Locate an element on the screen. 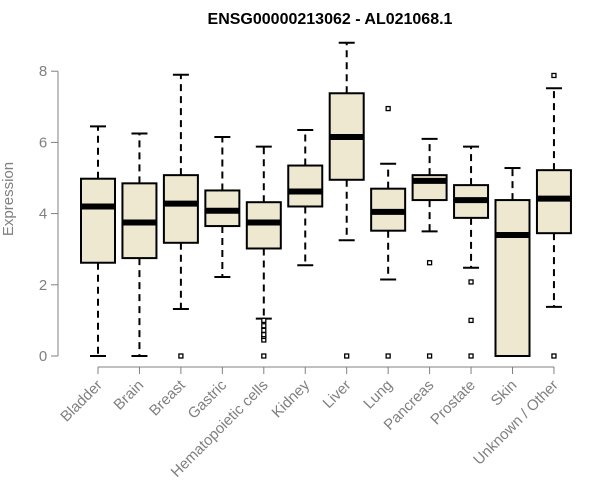 This screenshot has height=500, width=600. x-tick-label: Skin is located at coordinates (504, 393).